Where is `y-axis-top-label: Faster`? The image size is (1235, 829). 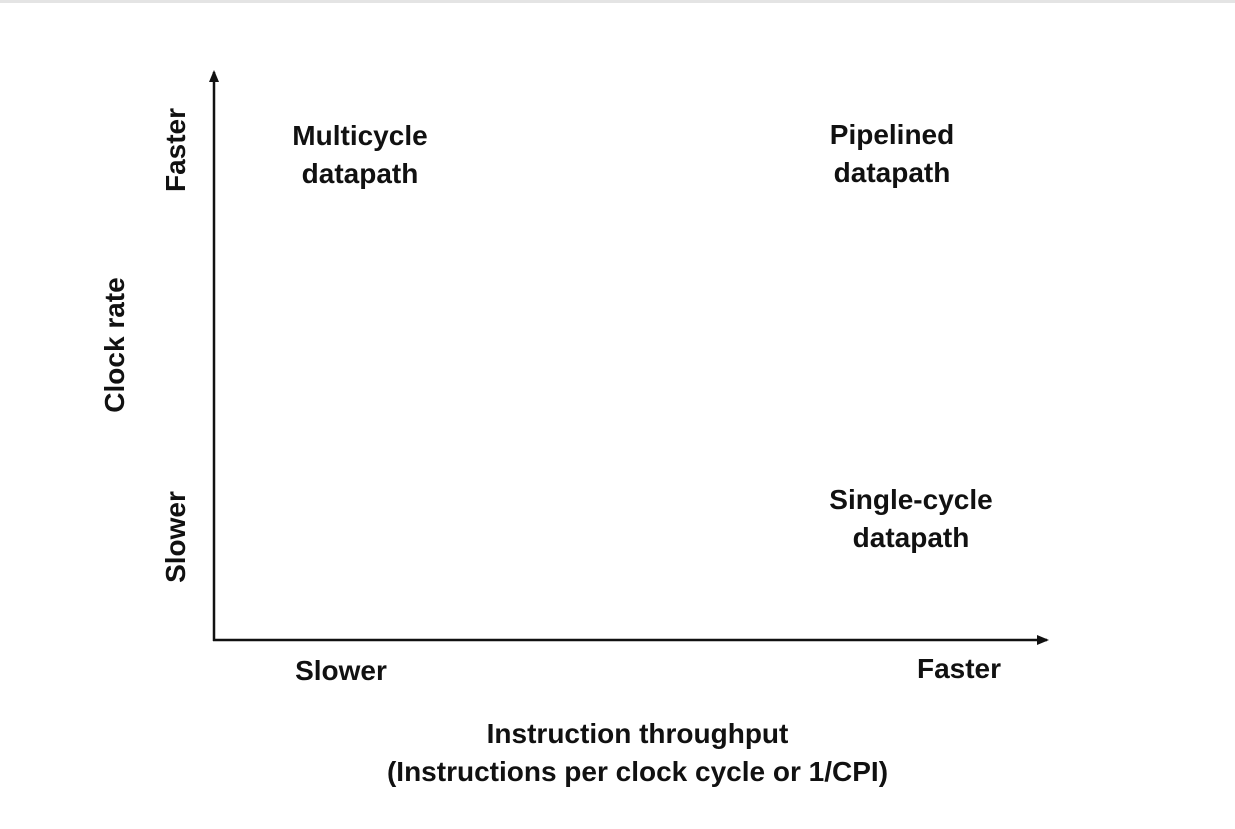
y-axis-top-label: Faster is located at coordinates (175, 150).